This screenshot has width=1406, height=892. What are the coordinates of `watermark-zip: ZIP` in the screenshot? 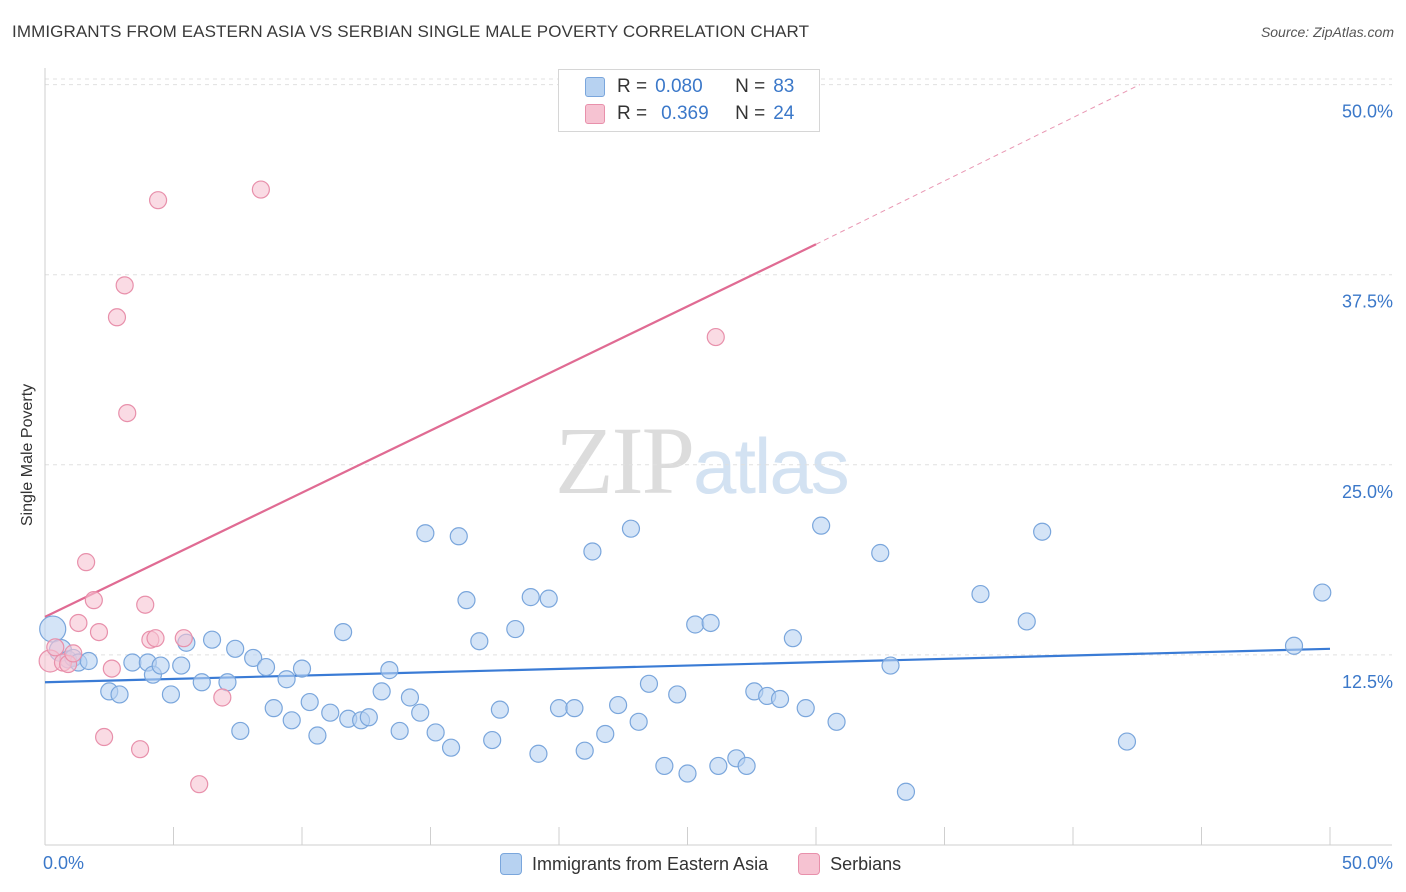 It's located at (625, 460).